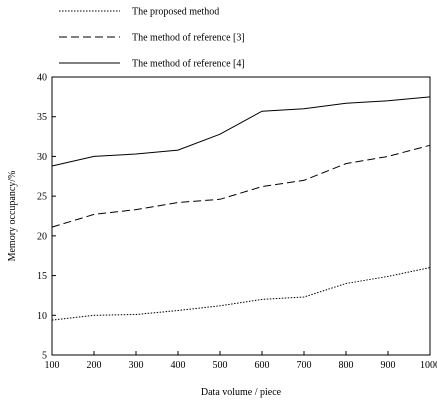  Describe the element at coordinates (304, 365) in the screenshot. I see `x-tick-label: 700` at that location.